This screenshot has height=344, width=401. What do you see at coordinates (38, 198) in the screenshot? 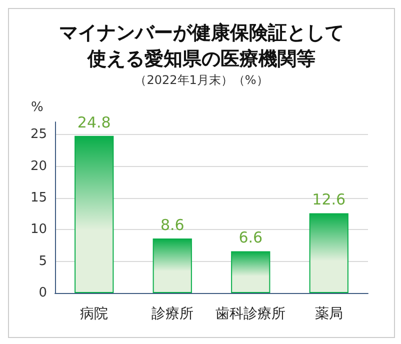
I see `y-tick-label: 15` at bounding box center [38, 198].